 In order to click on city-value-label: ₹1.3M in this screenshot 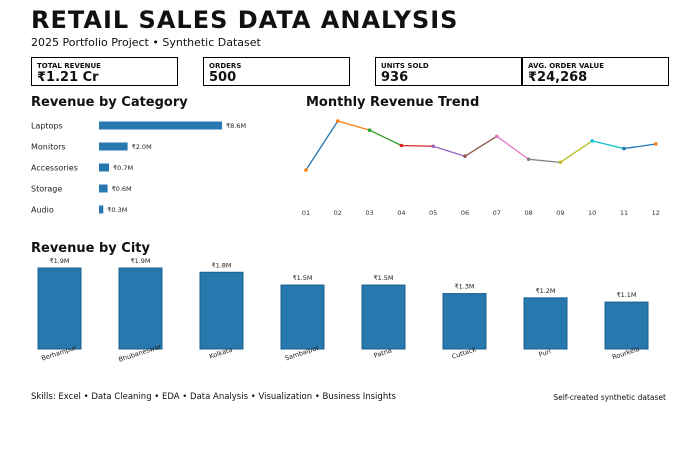, I will do `click(464, 287)`.